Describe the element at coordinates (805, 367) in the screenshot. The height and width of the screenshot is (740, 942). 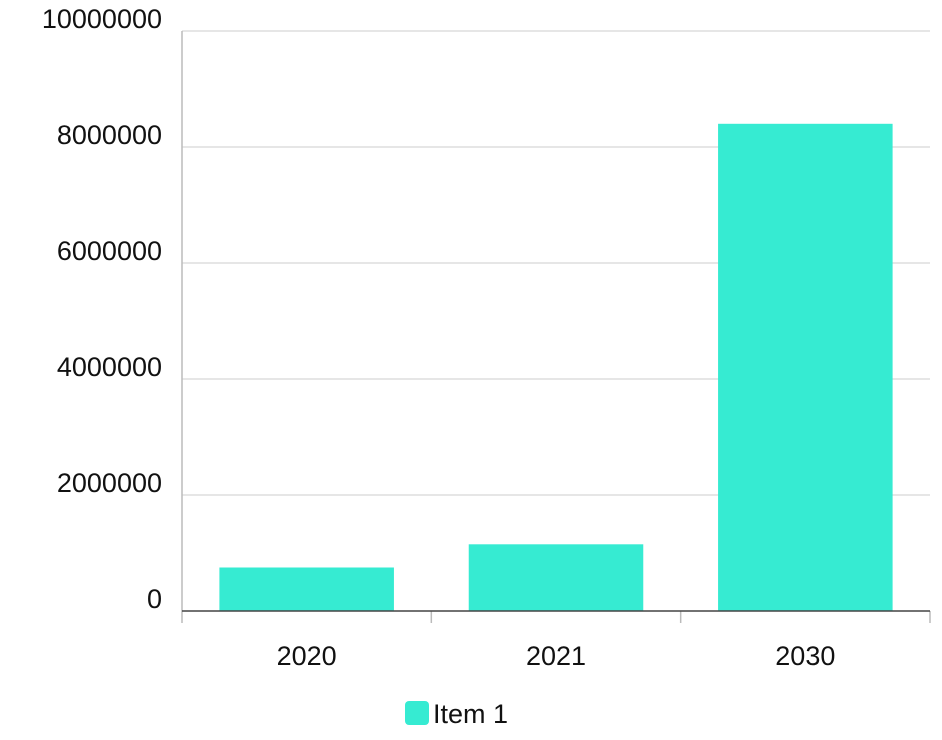
I see `bar-2030` at that location.